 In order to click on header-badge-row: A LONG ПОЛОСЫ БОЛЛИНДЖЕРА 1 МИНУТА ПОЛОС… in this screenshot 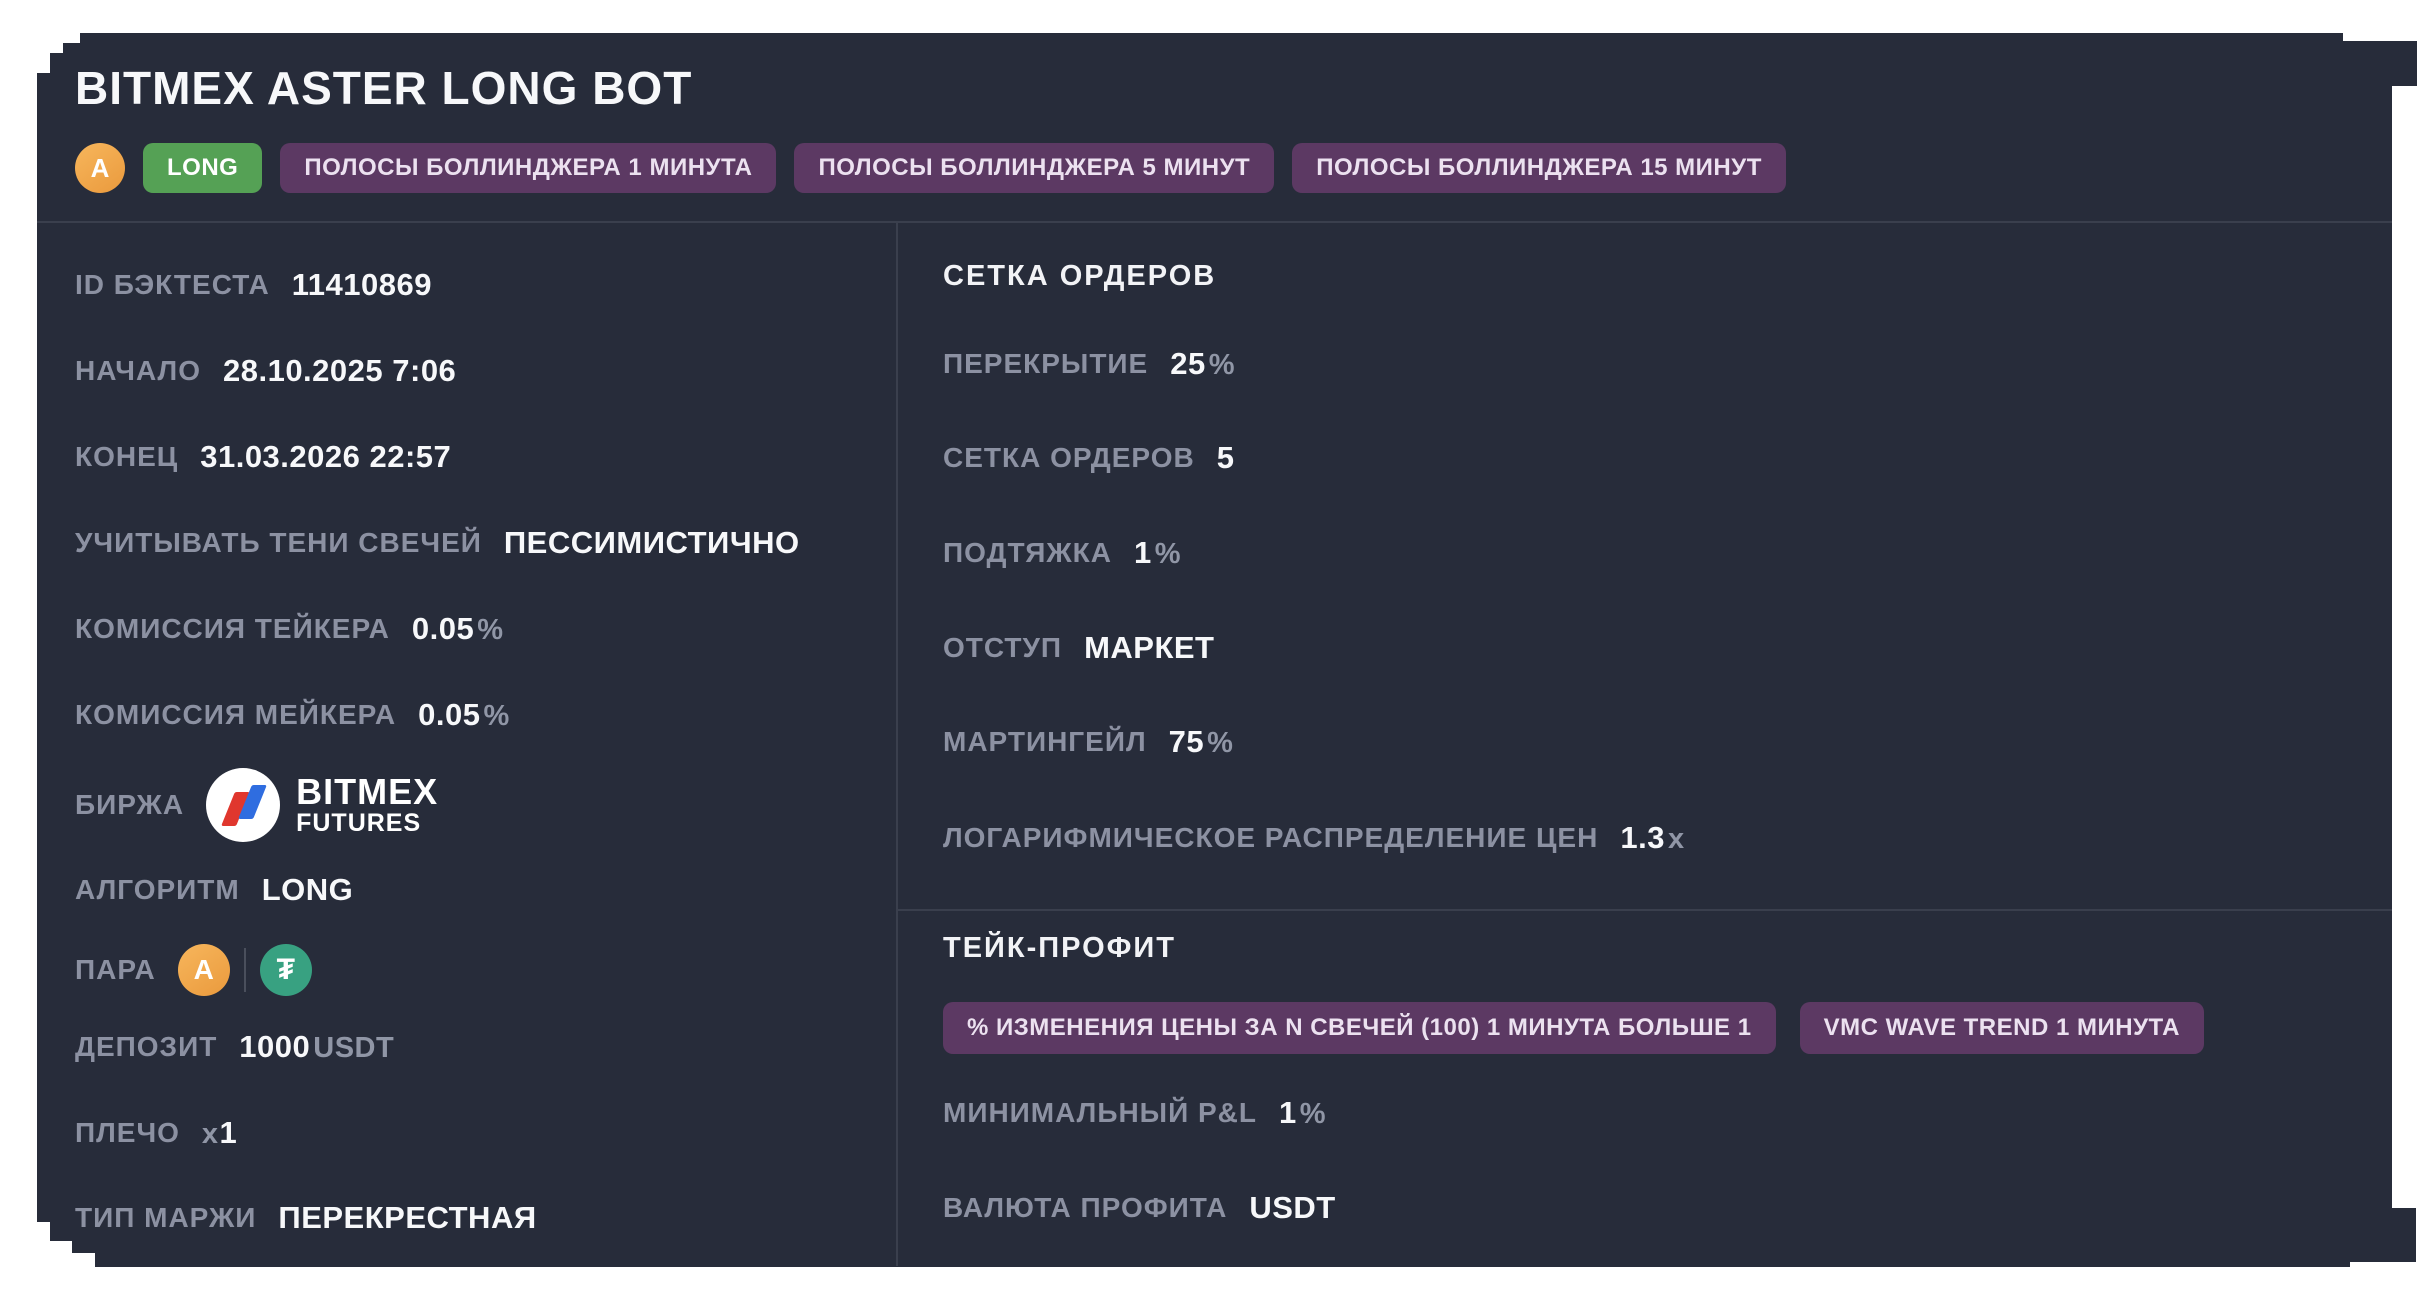, I will do `click(930, 168)`.